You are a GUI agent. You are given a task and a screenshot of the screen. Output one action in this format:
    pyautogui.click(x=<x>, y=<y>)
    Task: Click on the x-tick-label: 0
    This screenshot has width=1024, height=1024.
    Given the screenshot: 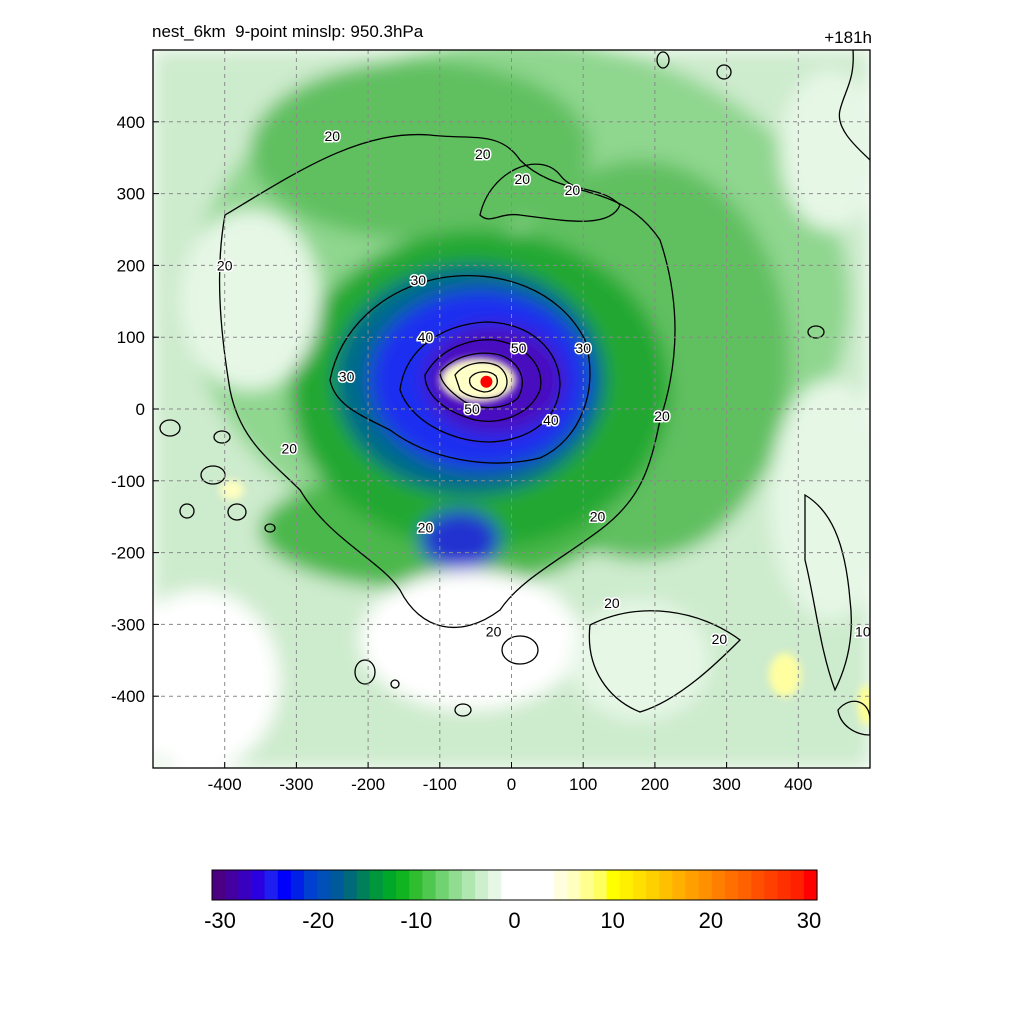 What is the action you would take?
    pyautogui.click(x=511, y=784)
    